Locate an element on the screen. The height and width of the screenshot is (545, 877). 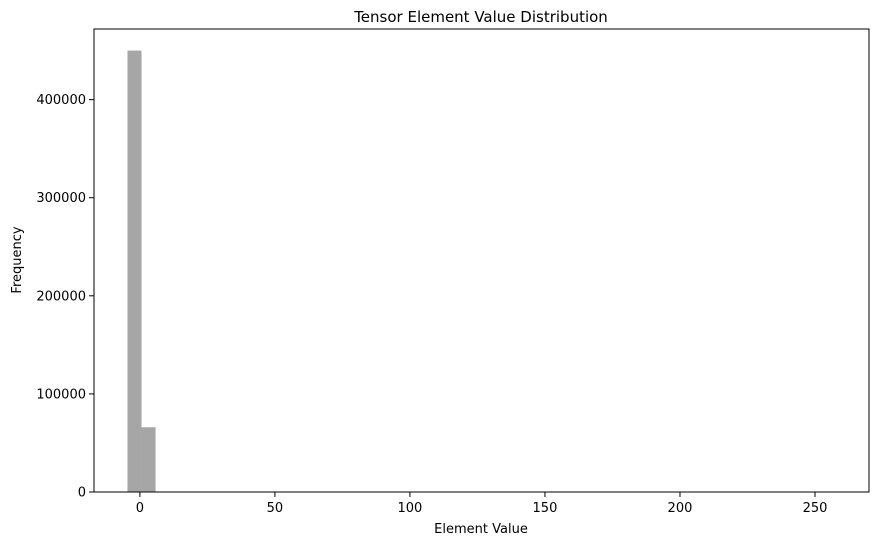
chart-title: Tensor Element Value Distribution is located at coordinates (480, 17).